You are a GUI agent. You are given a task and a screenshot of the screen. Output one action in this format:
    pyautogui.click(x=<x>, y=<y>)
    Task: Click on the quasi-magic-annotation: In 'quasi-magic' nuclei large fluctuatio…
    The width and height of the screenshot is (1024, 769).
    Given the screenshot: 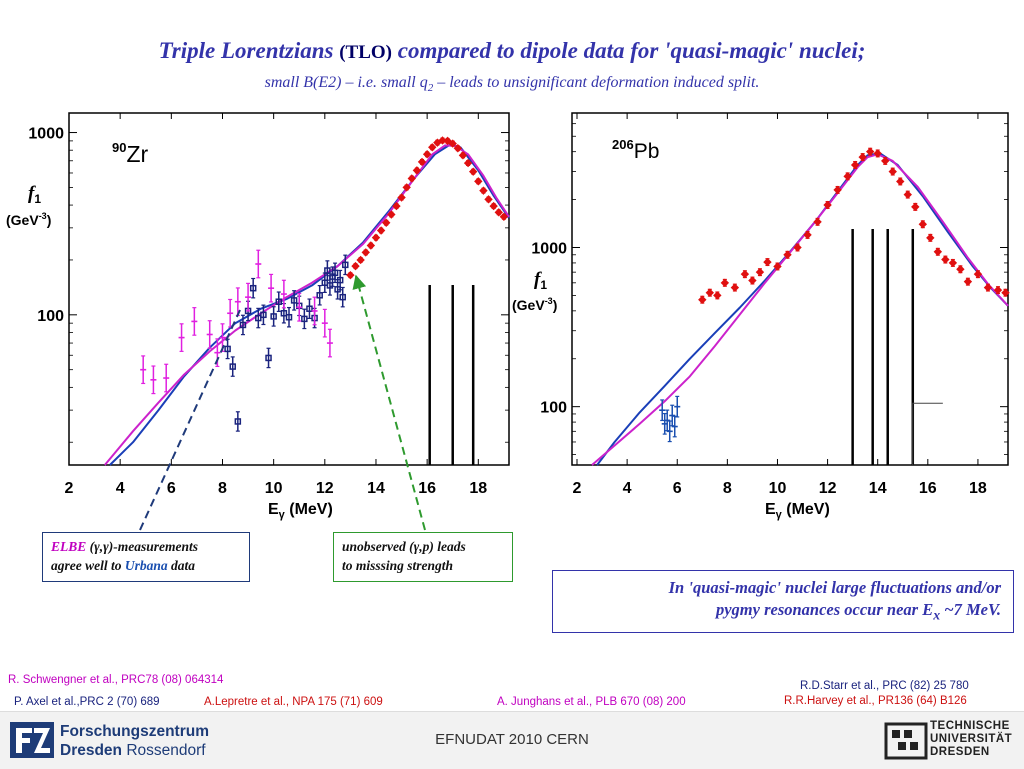 What is the action you would take?
    pyautogui.click(x=783, y=601)
    